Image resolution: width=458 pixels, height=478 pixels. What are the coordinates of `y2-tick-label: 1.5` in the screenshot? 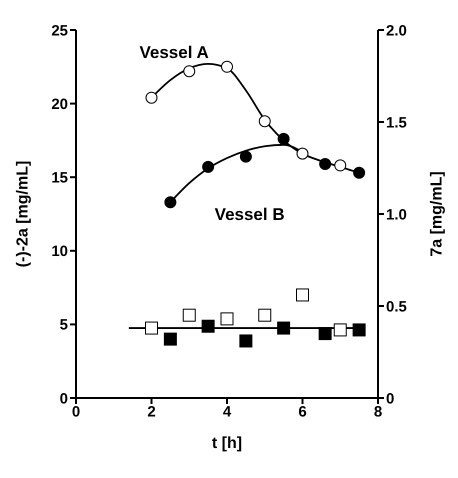 It's located at (396, 123).